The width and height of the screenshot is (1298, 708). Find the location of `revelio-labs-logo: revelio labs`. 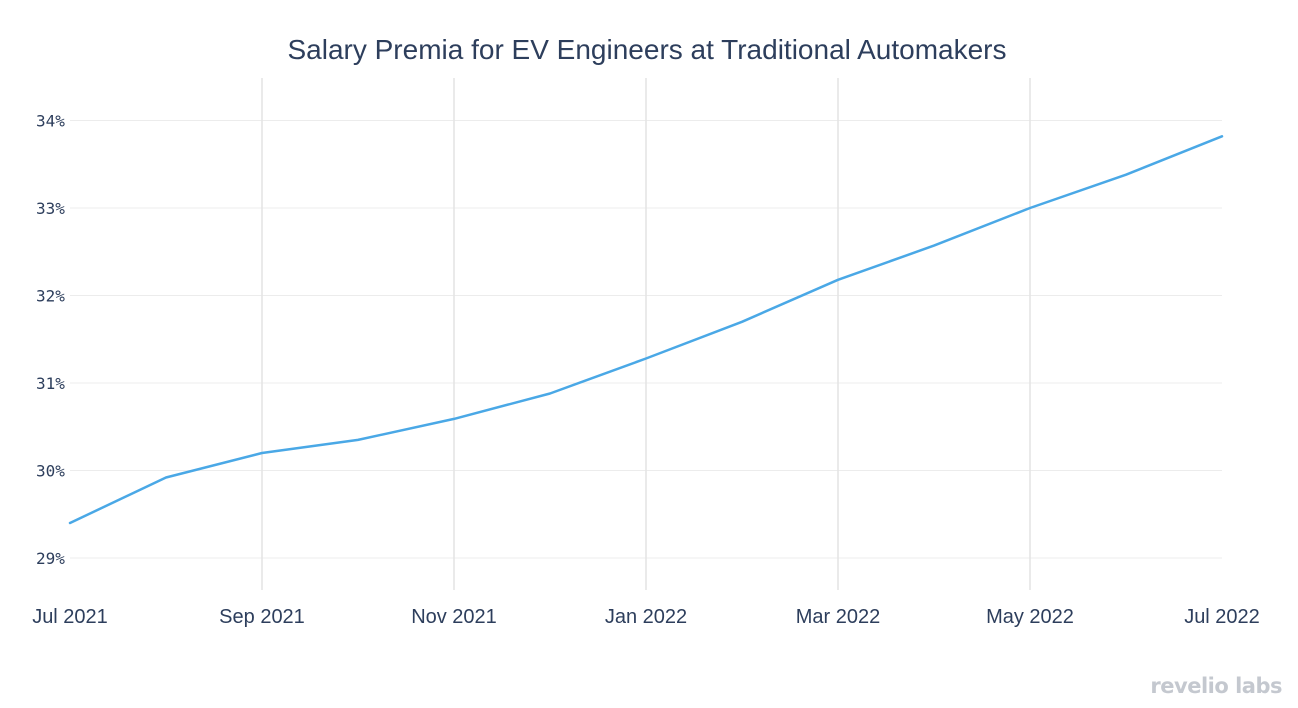

revelio-labs-logo: revelio labs is located at coordinates (1216, 686).